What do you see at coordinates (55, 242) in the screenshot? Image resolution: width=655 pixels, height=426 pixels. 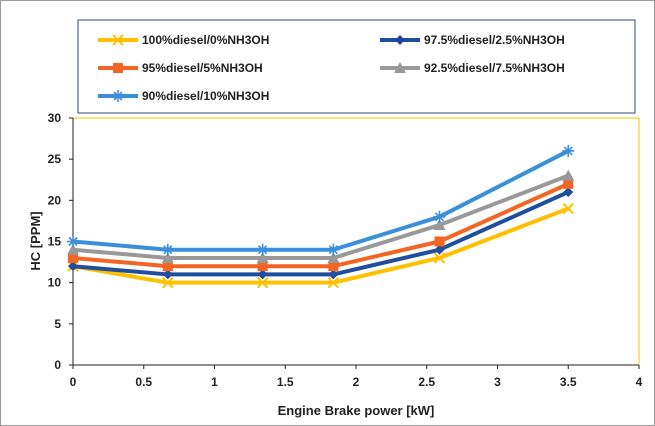 I see `y-tick-label: 15` at bounding box center [55, 242].